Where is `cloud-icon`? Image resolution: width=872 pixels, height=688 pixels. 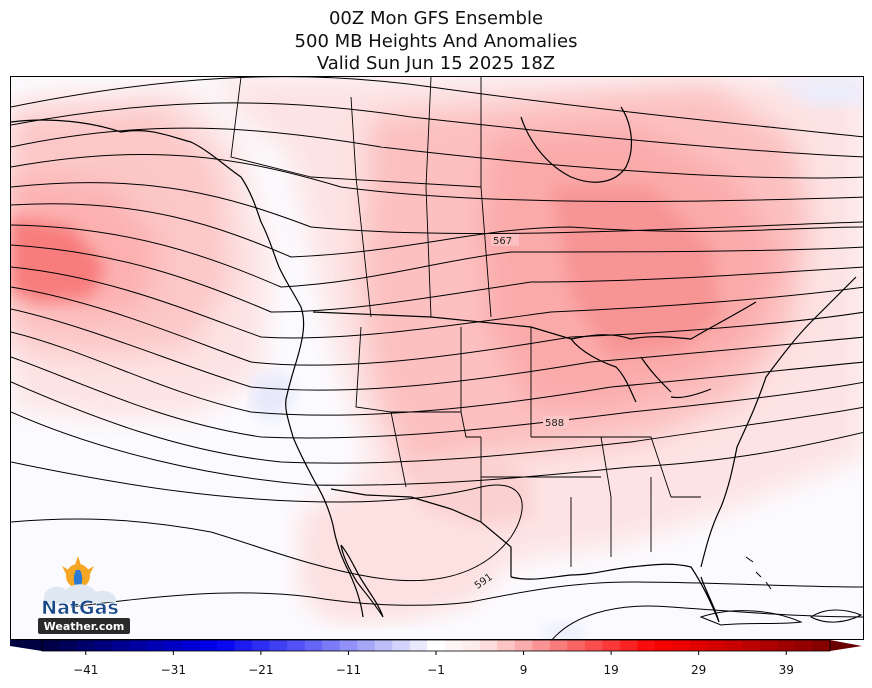 cloud-icon is located at coordinates (80, 594).